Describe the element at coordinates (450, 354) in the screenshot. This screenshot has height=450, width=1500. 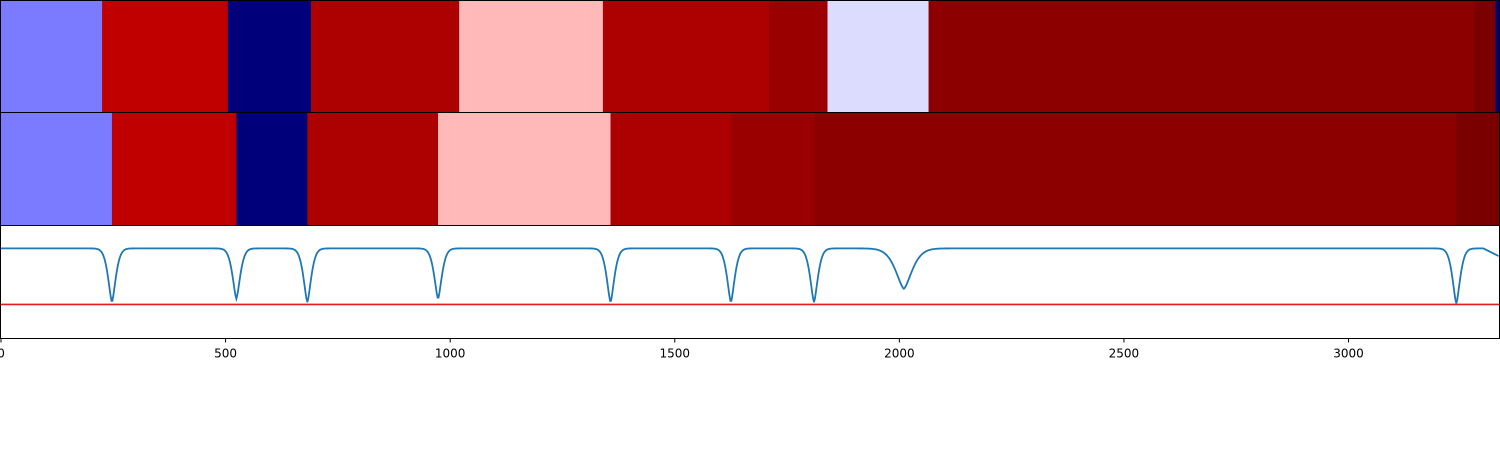
I see `x-tick-label-1000: 1000` at that location.